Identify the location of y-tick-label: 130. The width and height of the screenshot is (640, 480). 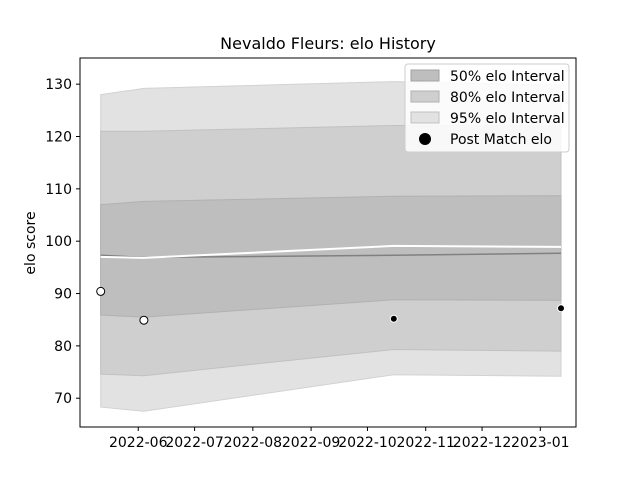
(58, 85).